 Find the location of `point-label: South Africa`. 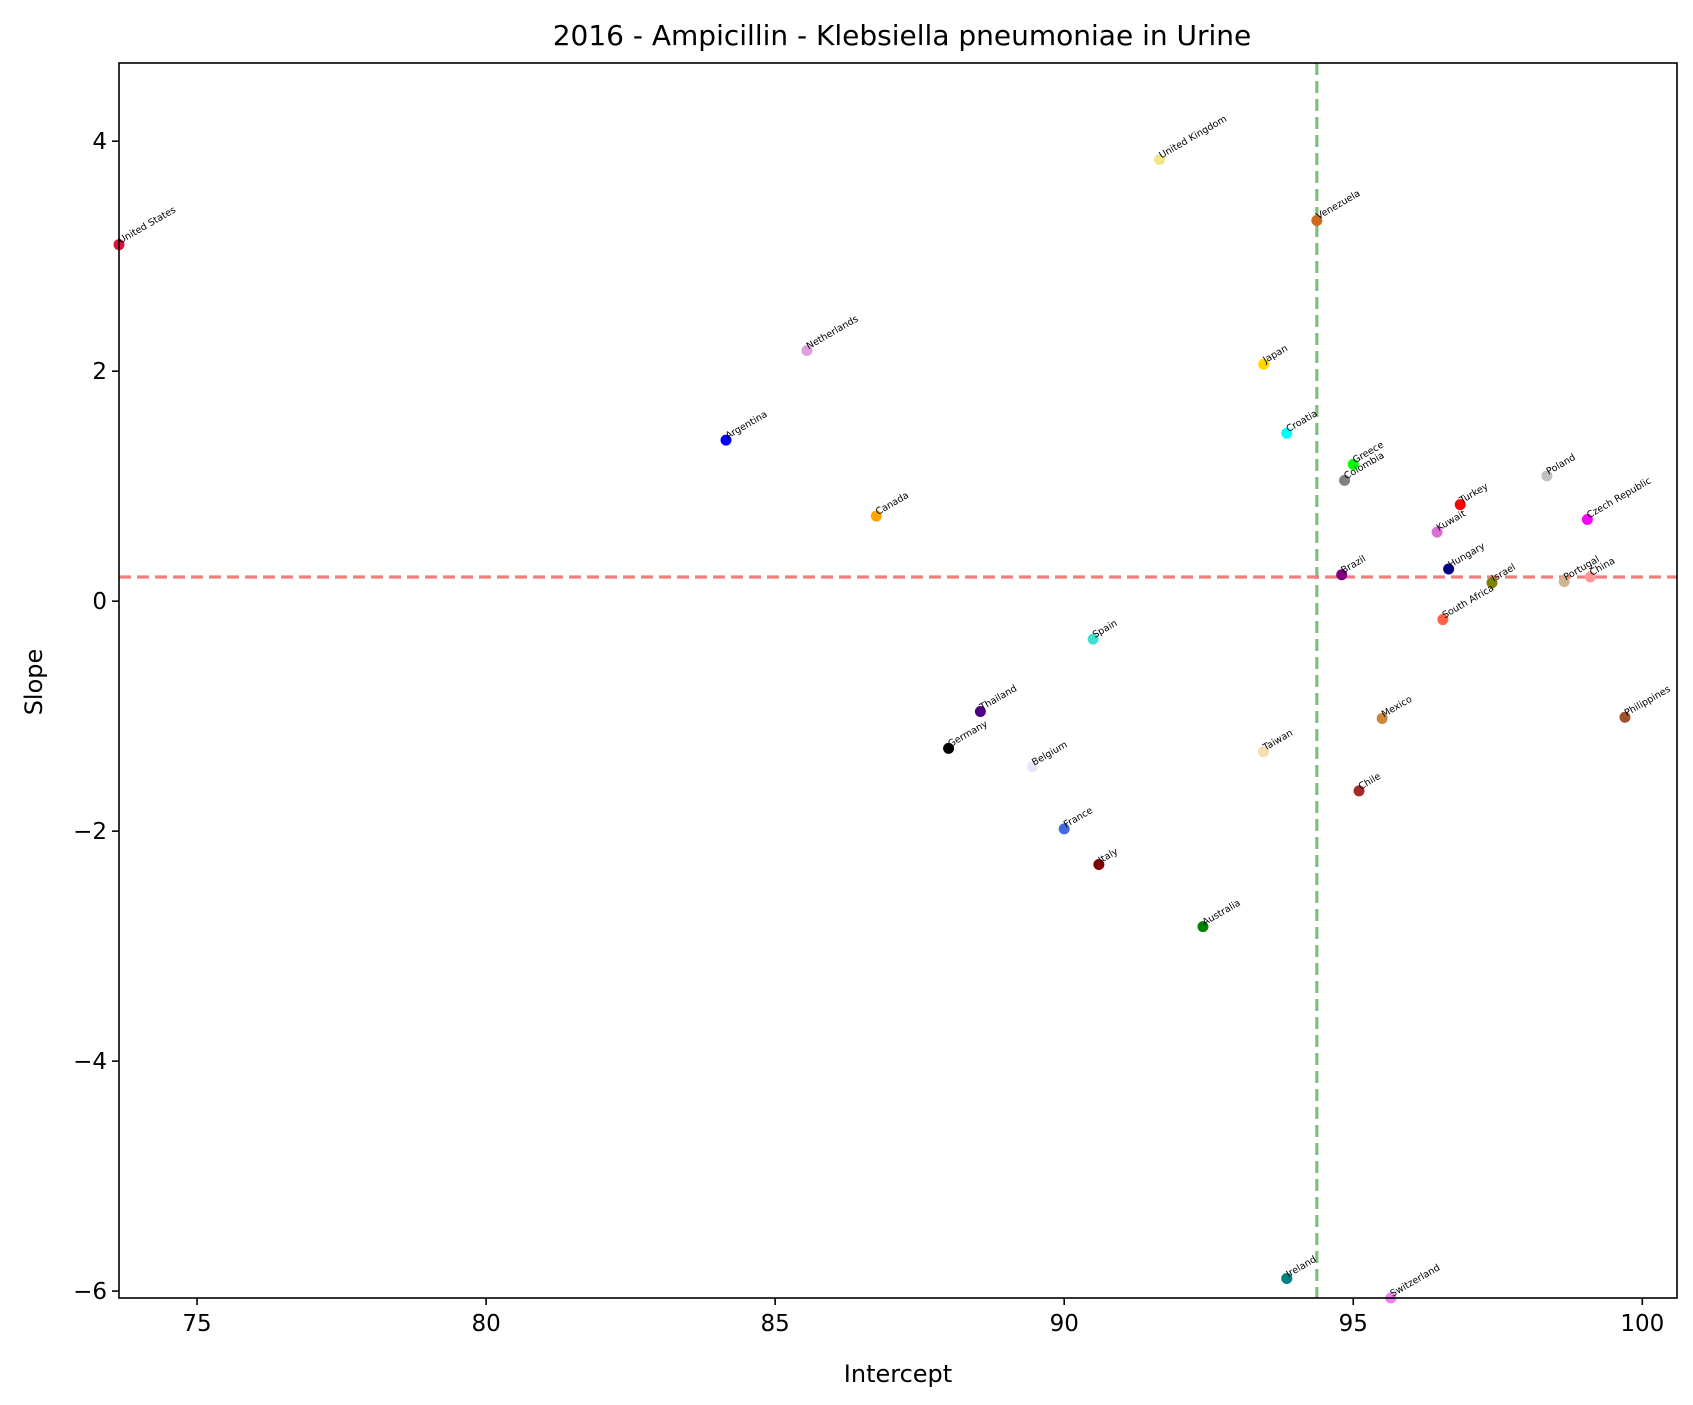

point-label: South Africa is located at coordinates (1468, 602).